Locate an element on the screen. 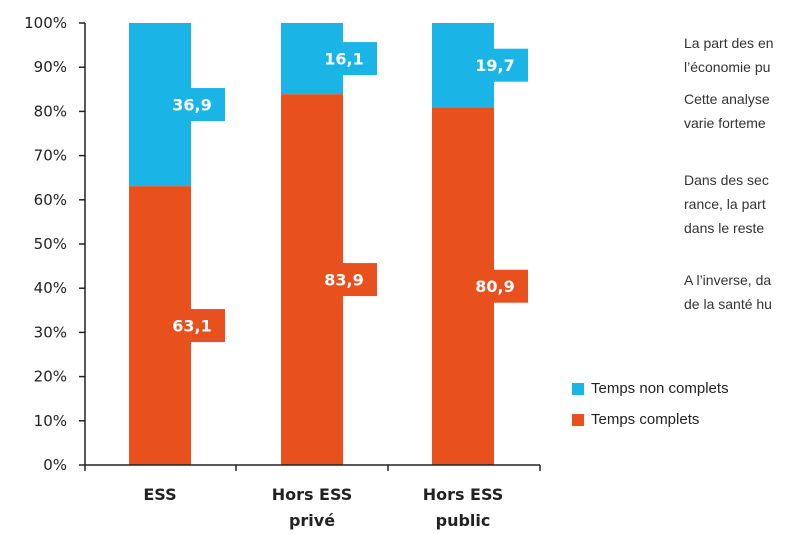 This screenshot has width=805, height=535. data-label-0-1: 83,9 is located at coordinates (343, 280).